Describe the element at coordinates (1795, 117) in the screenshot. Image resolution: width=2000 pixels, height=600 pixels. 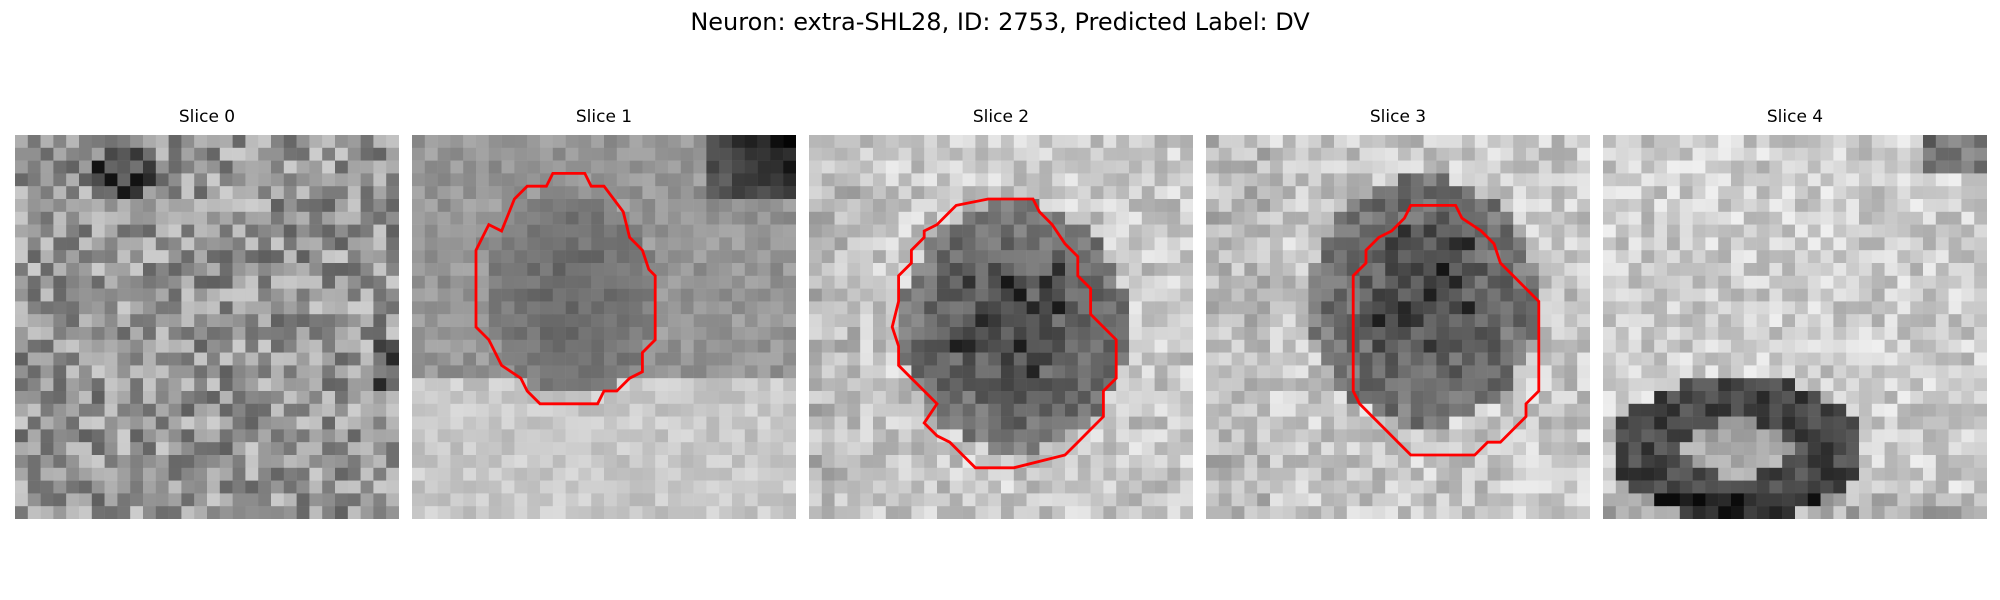
I see `slice-title: Slice 4` at that location.